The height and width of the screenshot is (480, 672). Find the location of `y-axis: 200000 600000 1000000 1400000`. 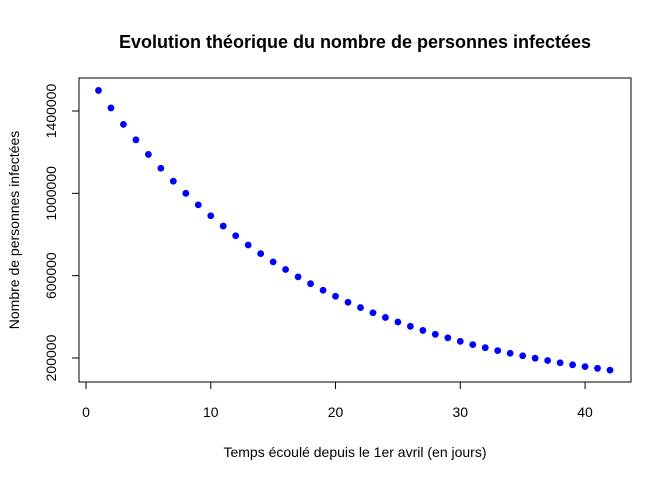

y-axis: 200000 600000 1000000 1400000 is located at coordinates (61, 232).